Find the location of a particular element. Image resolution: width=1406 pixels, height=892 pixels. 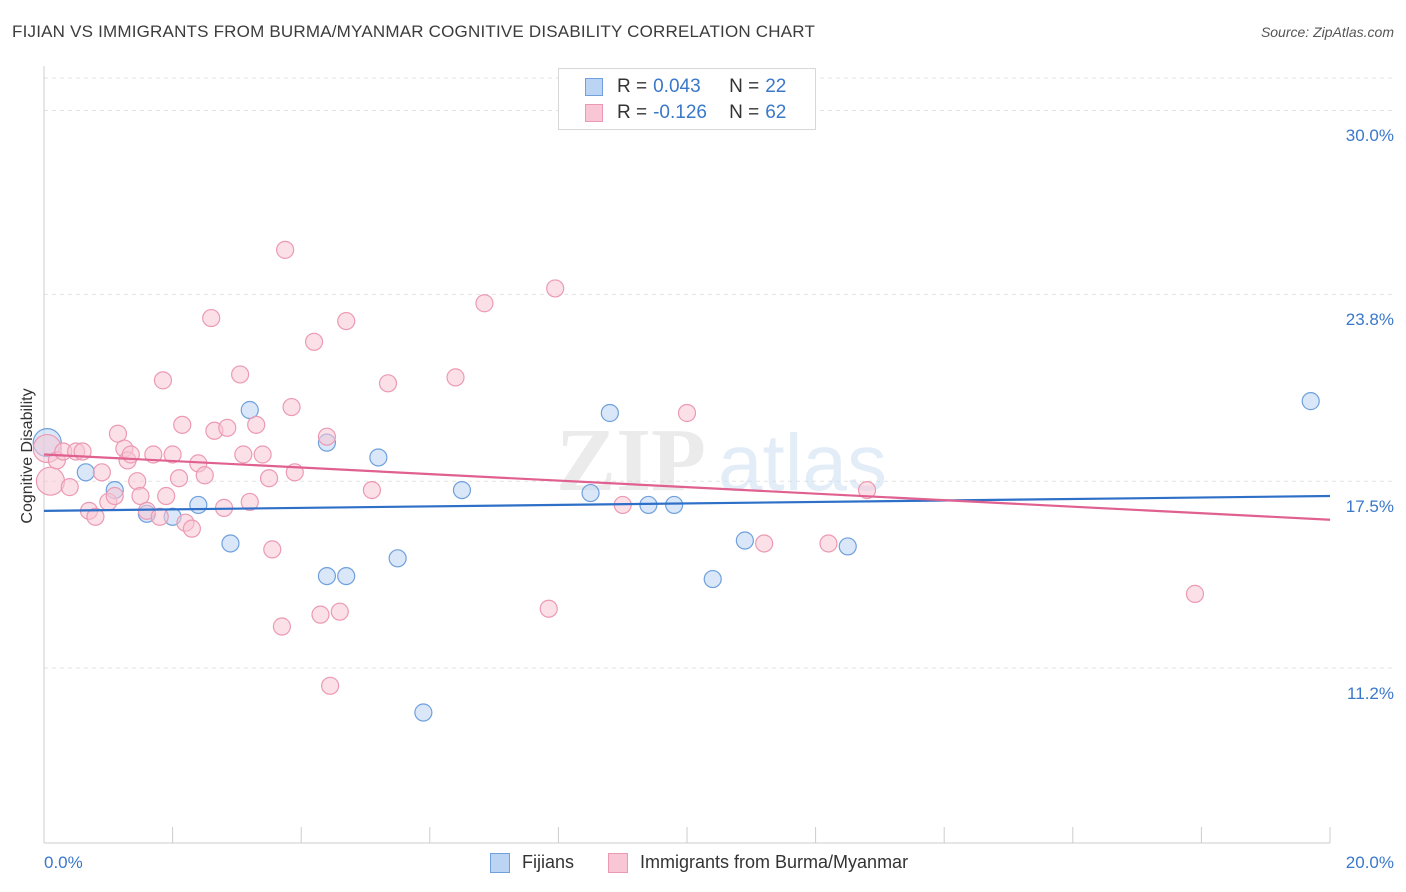

r-value: -0.126 is located at coordinates (680, 112).